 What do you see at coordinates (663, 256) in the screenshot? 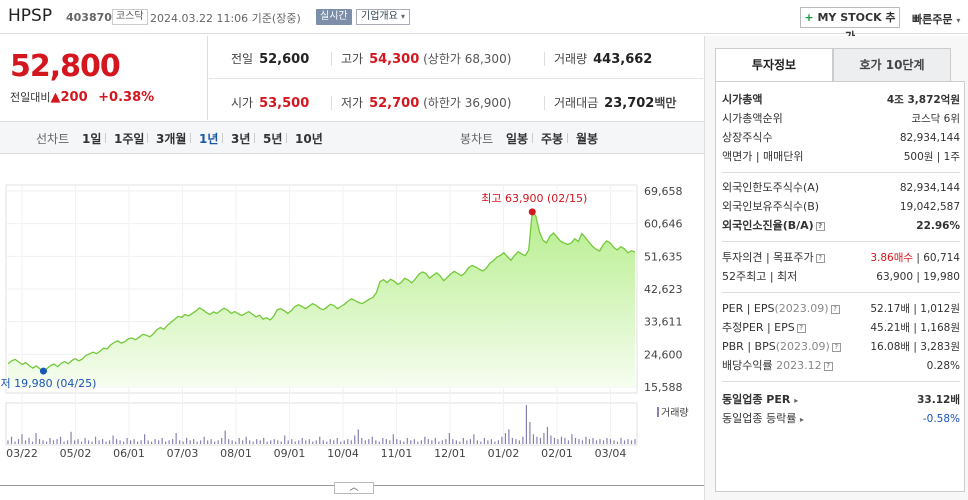
I see `y-tick-label: 51,635` at bounding box center [663, 256].